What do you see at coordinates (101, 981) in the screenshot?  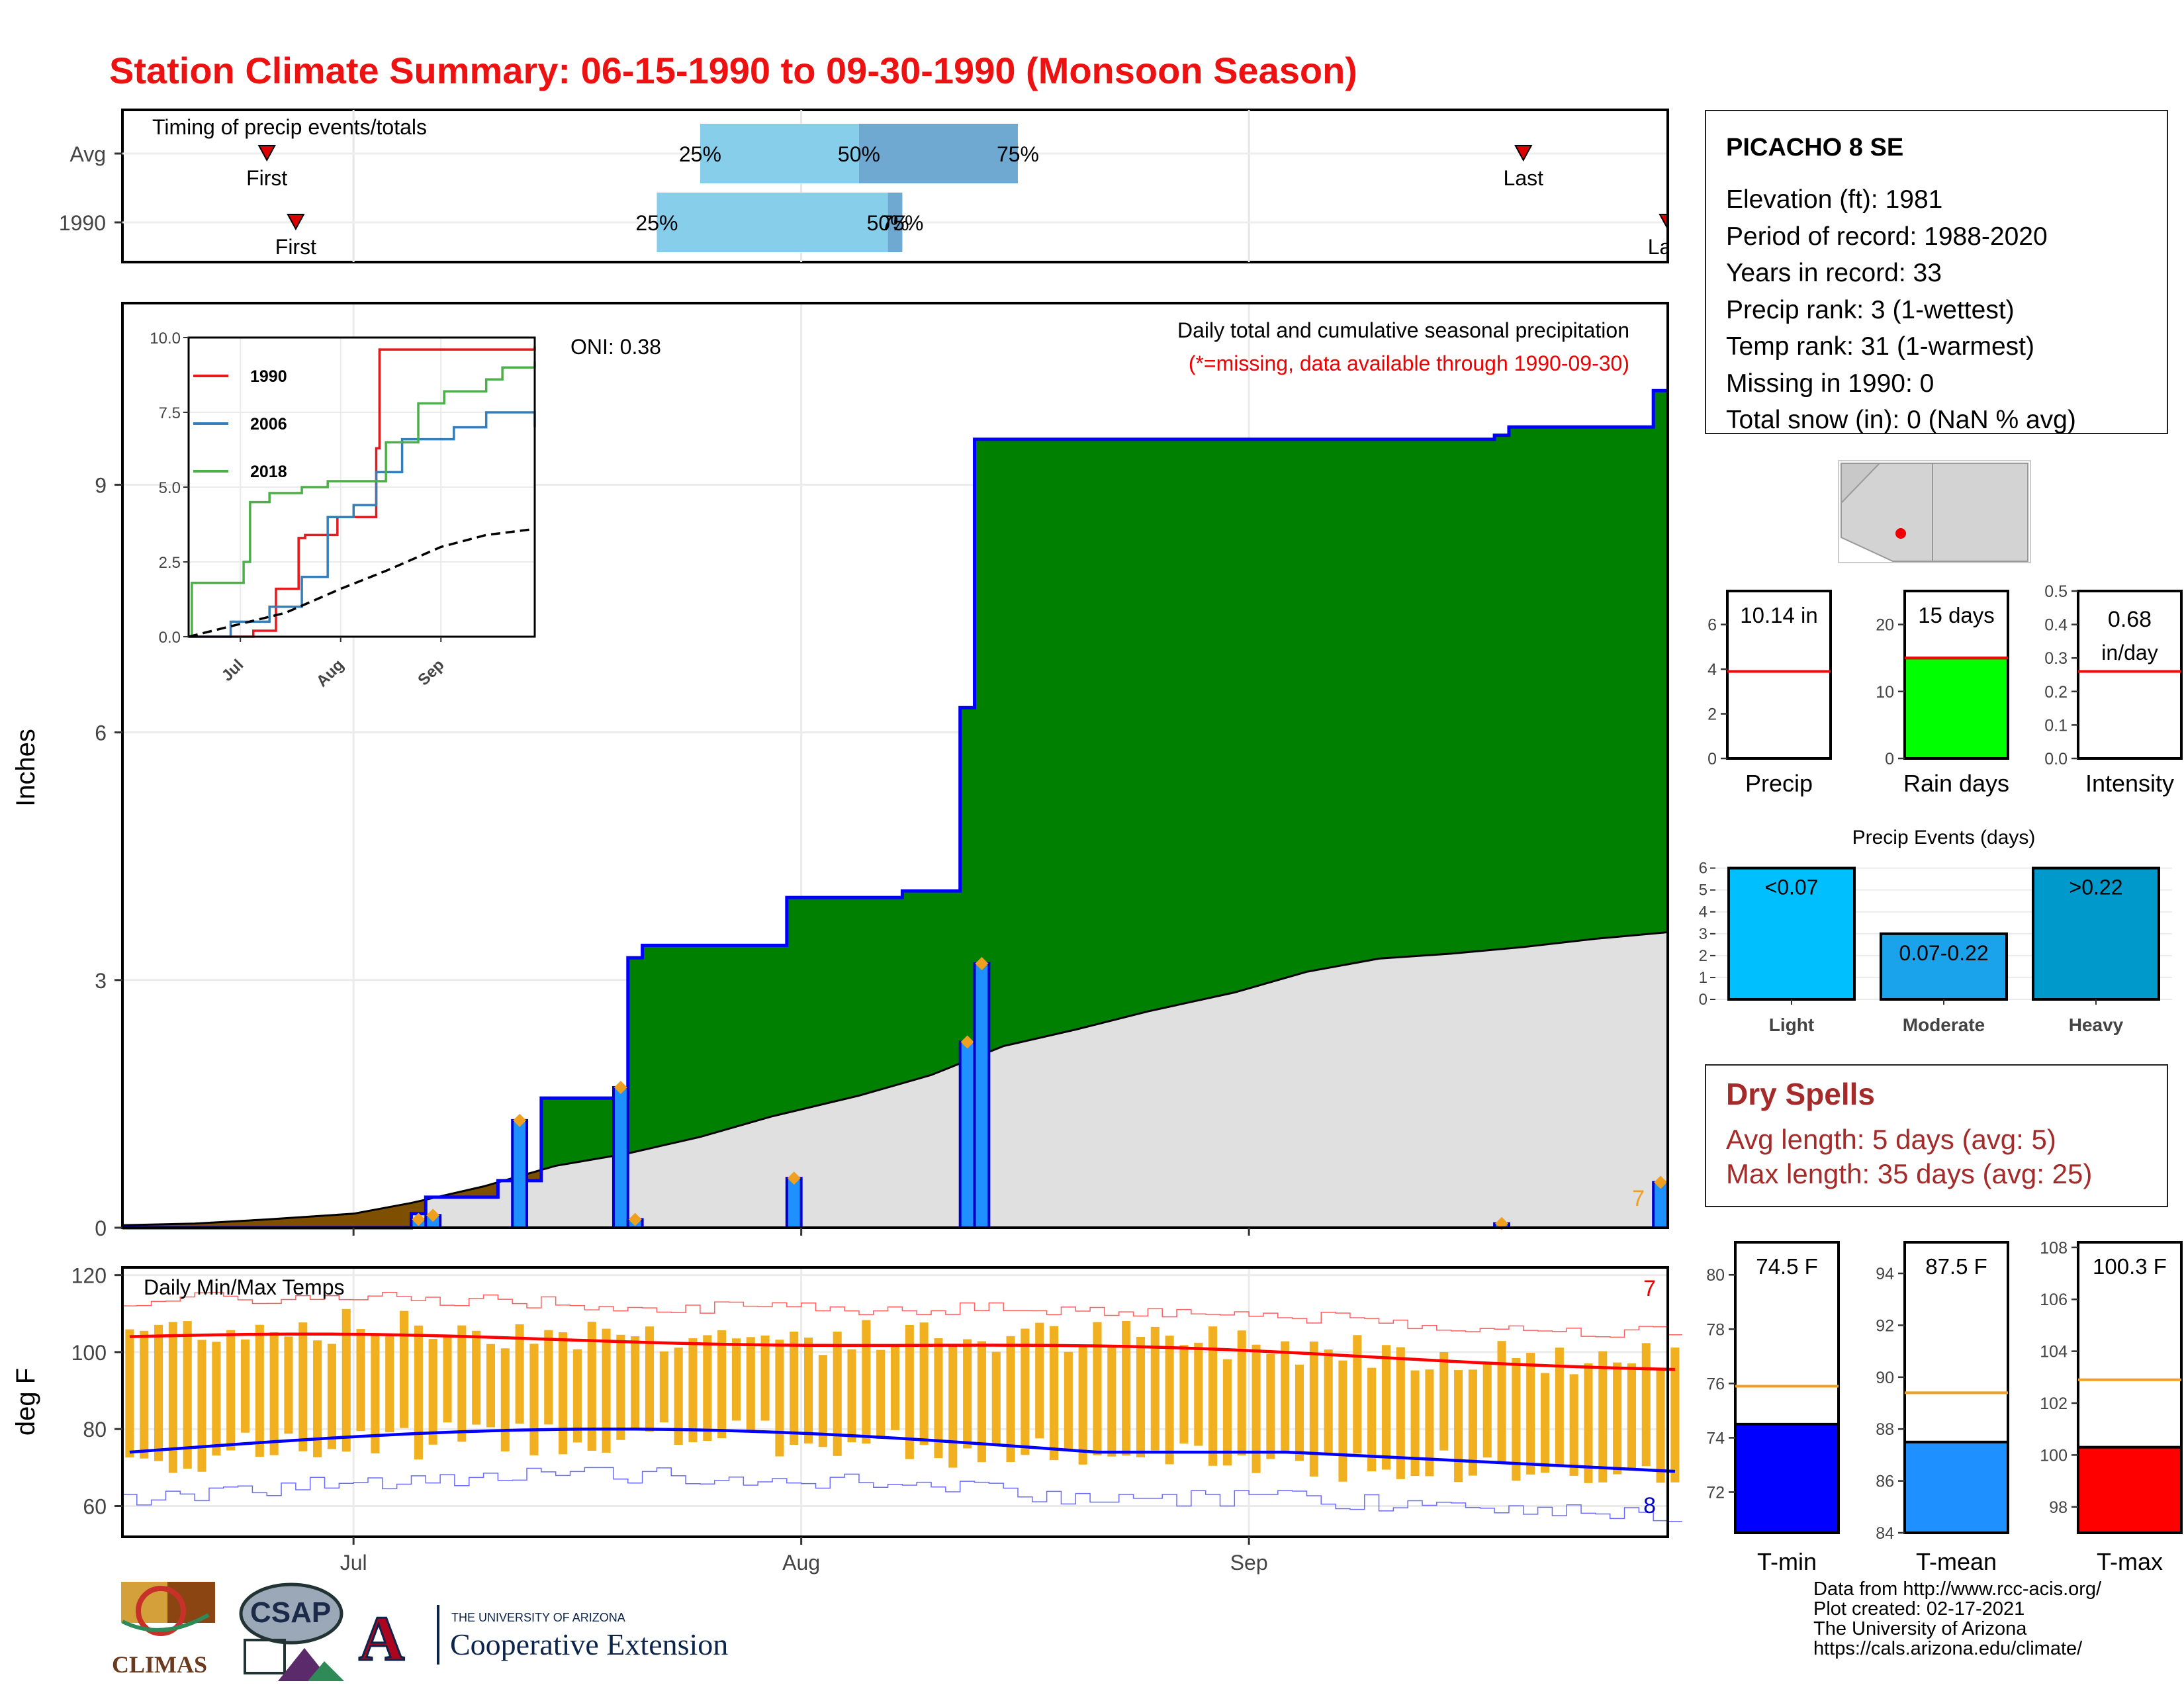 I see `precip-y-tick-label: 3` at bounding box center [101, 981].